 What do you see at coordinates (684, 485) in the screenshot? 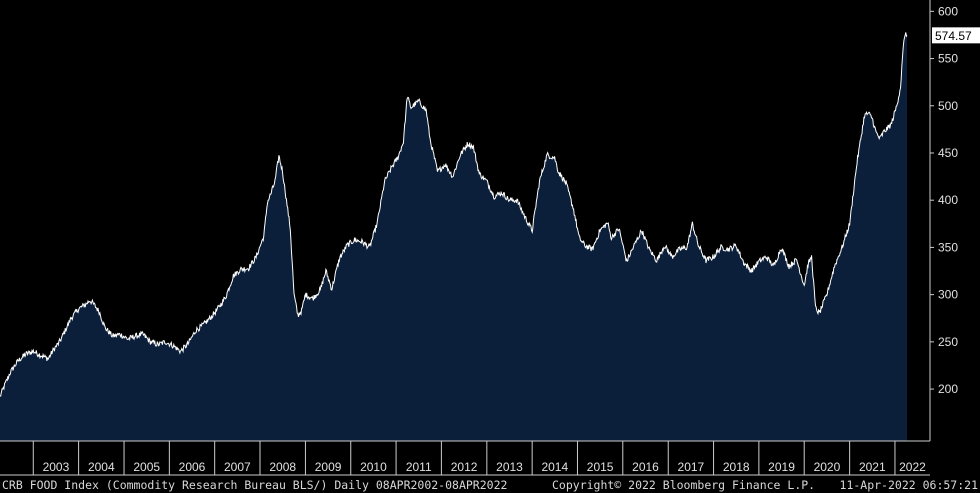
I see `footer-copyright: Copyright© 2022 Bloomberg Finance L.P.` at bounding box center [684, 485].